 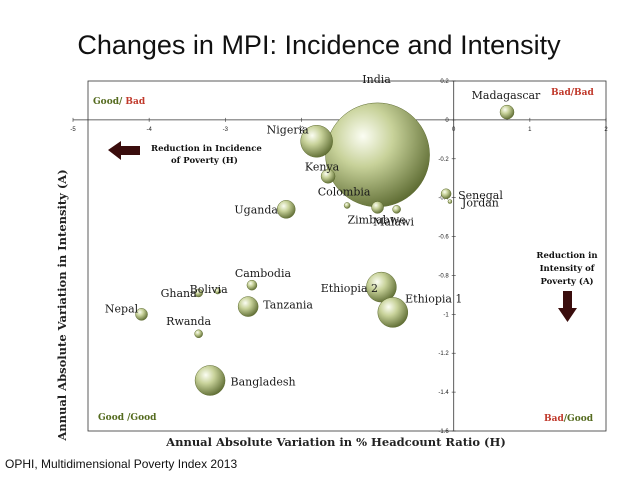 I want to click on bubble-madagascar, so click(x=507, y=112).